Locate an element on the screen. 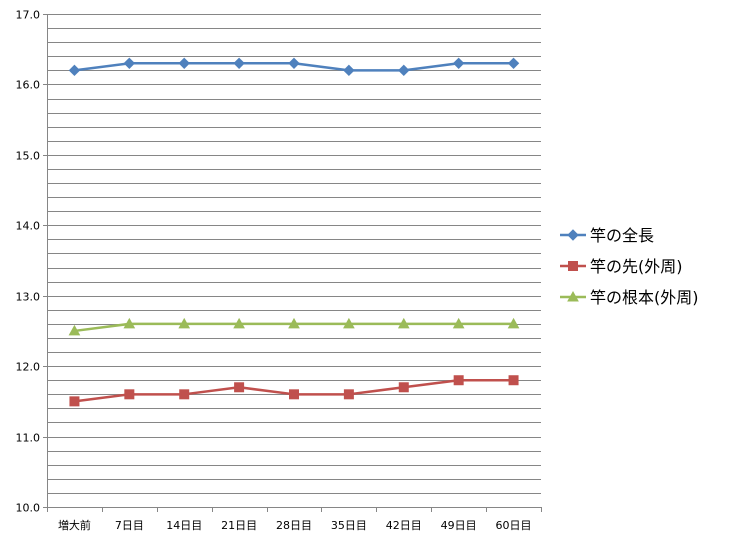  x-tick-label: 14日目 is located at coordinates (184, 525).